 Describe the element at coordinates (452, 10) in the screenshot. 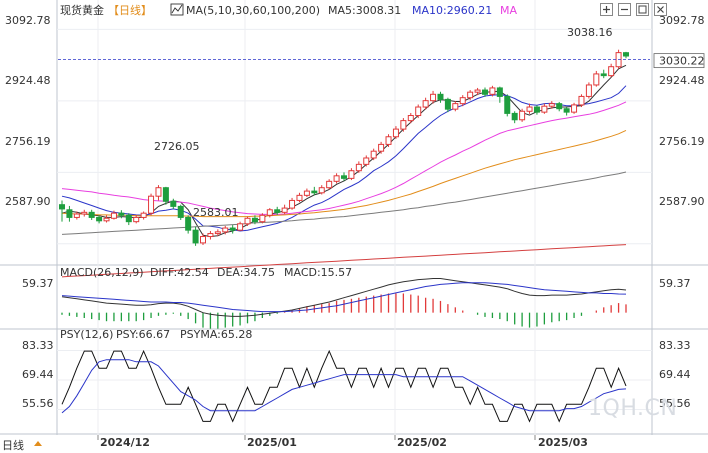

I see `ma10-value: MA10:2960.21` at that location.